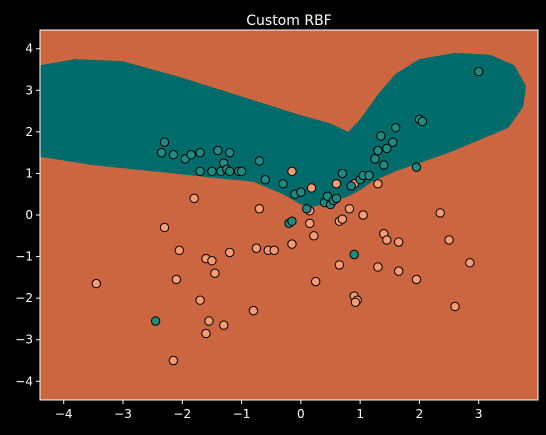 The image size is (546, 435). Describe the element at coordinates (288, 21) in the screenshot. I see `chart-title: Custom RBF` at that location.